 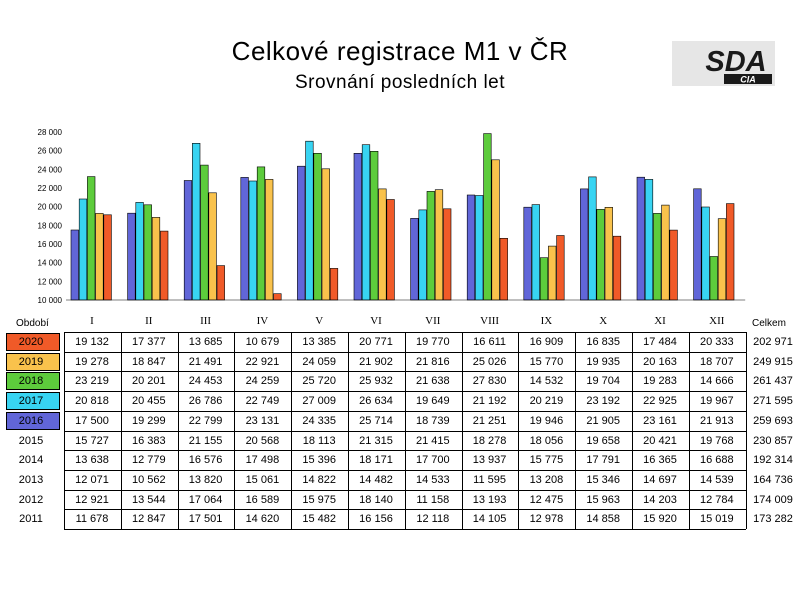 I want to click on month-header-IX: IX, so click(x=546, y=321).